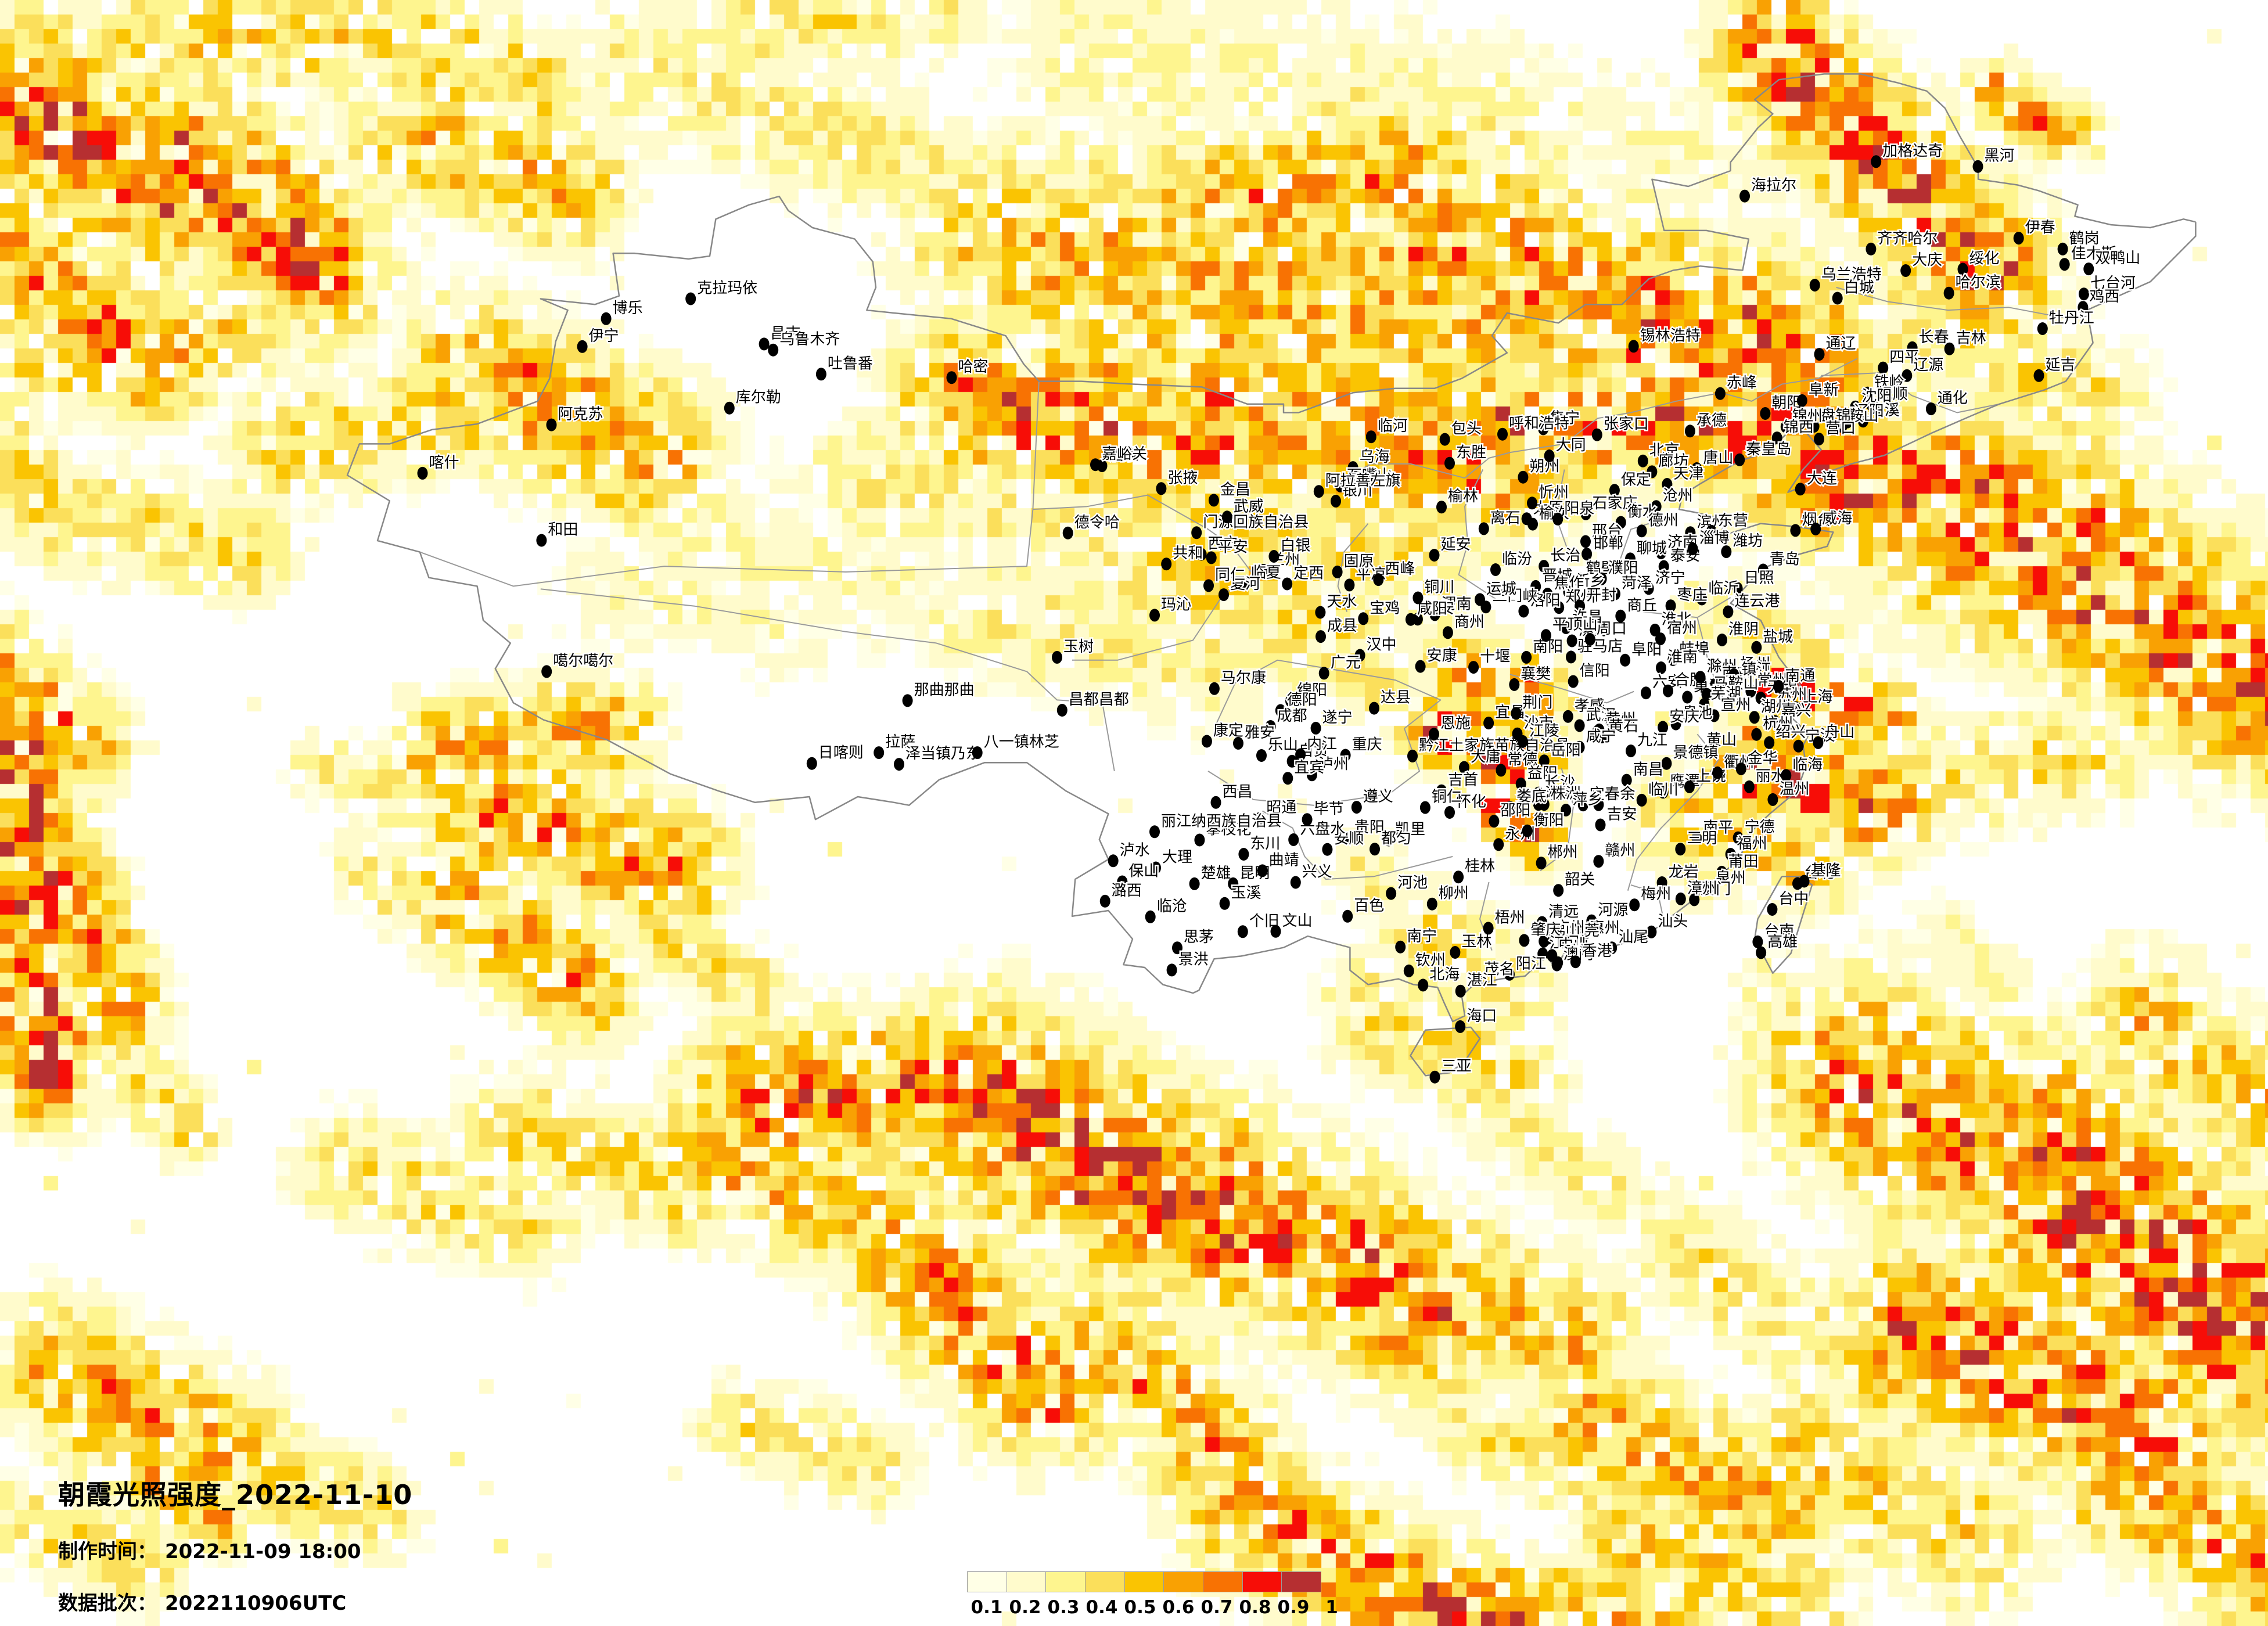 The width and height of the screenshot is (2268, 1626). Describe the element at coordinates (1707, 762) in the screenshot. I see `province-boundary` at that location.